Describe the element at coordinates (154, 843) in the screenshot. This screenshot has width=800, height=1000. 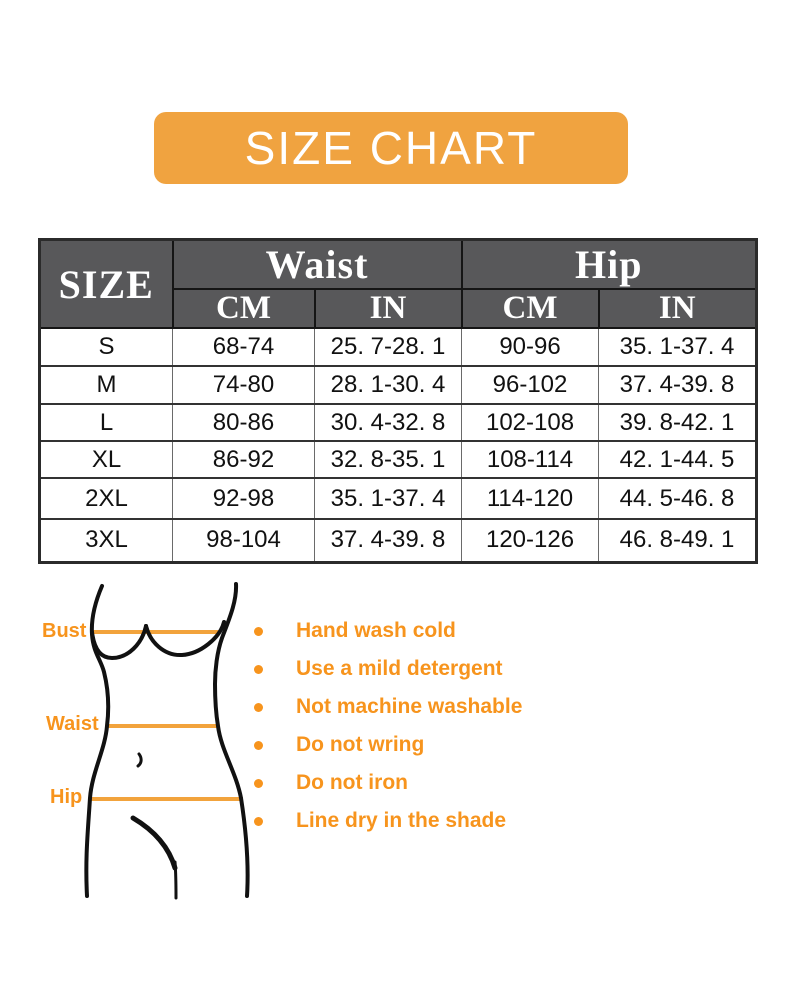
I see `leg-separation-curve` at that location.